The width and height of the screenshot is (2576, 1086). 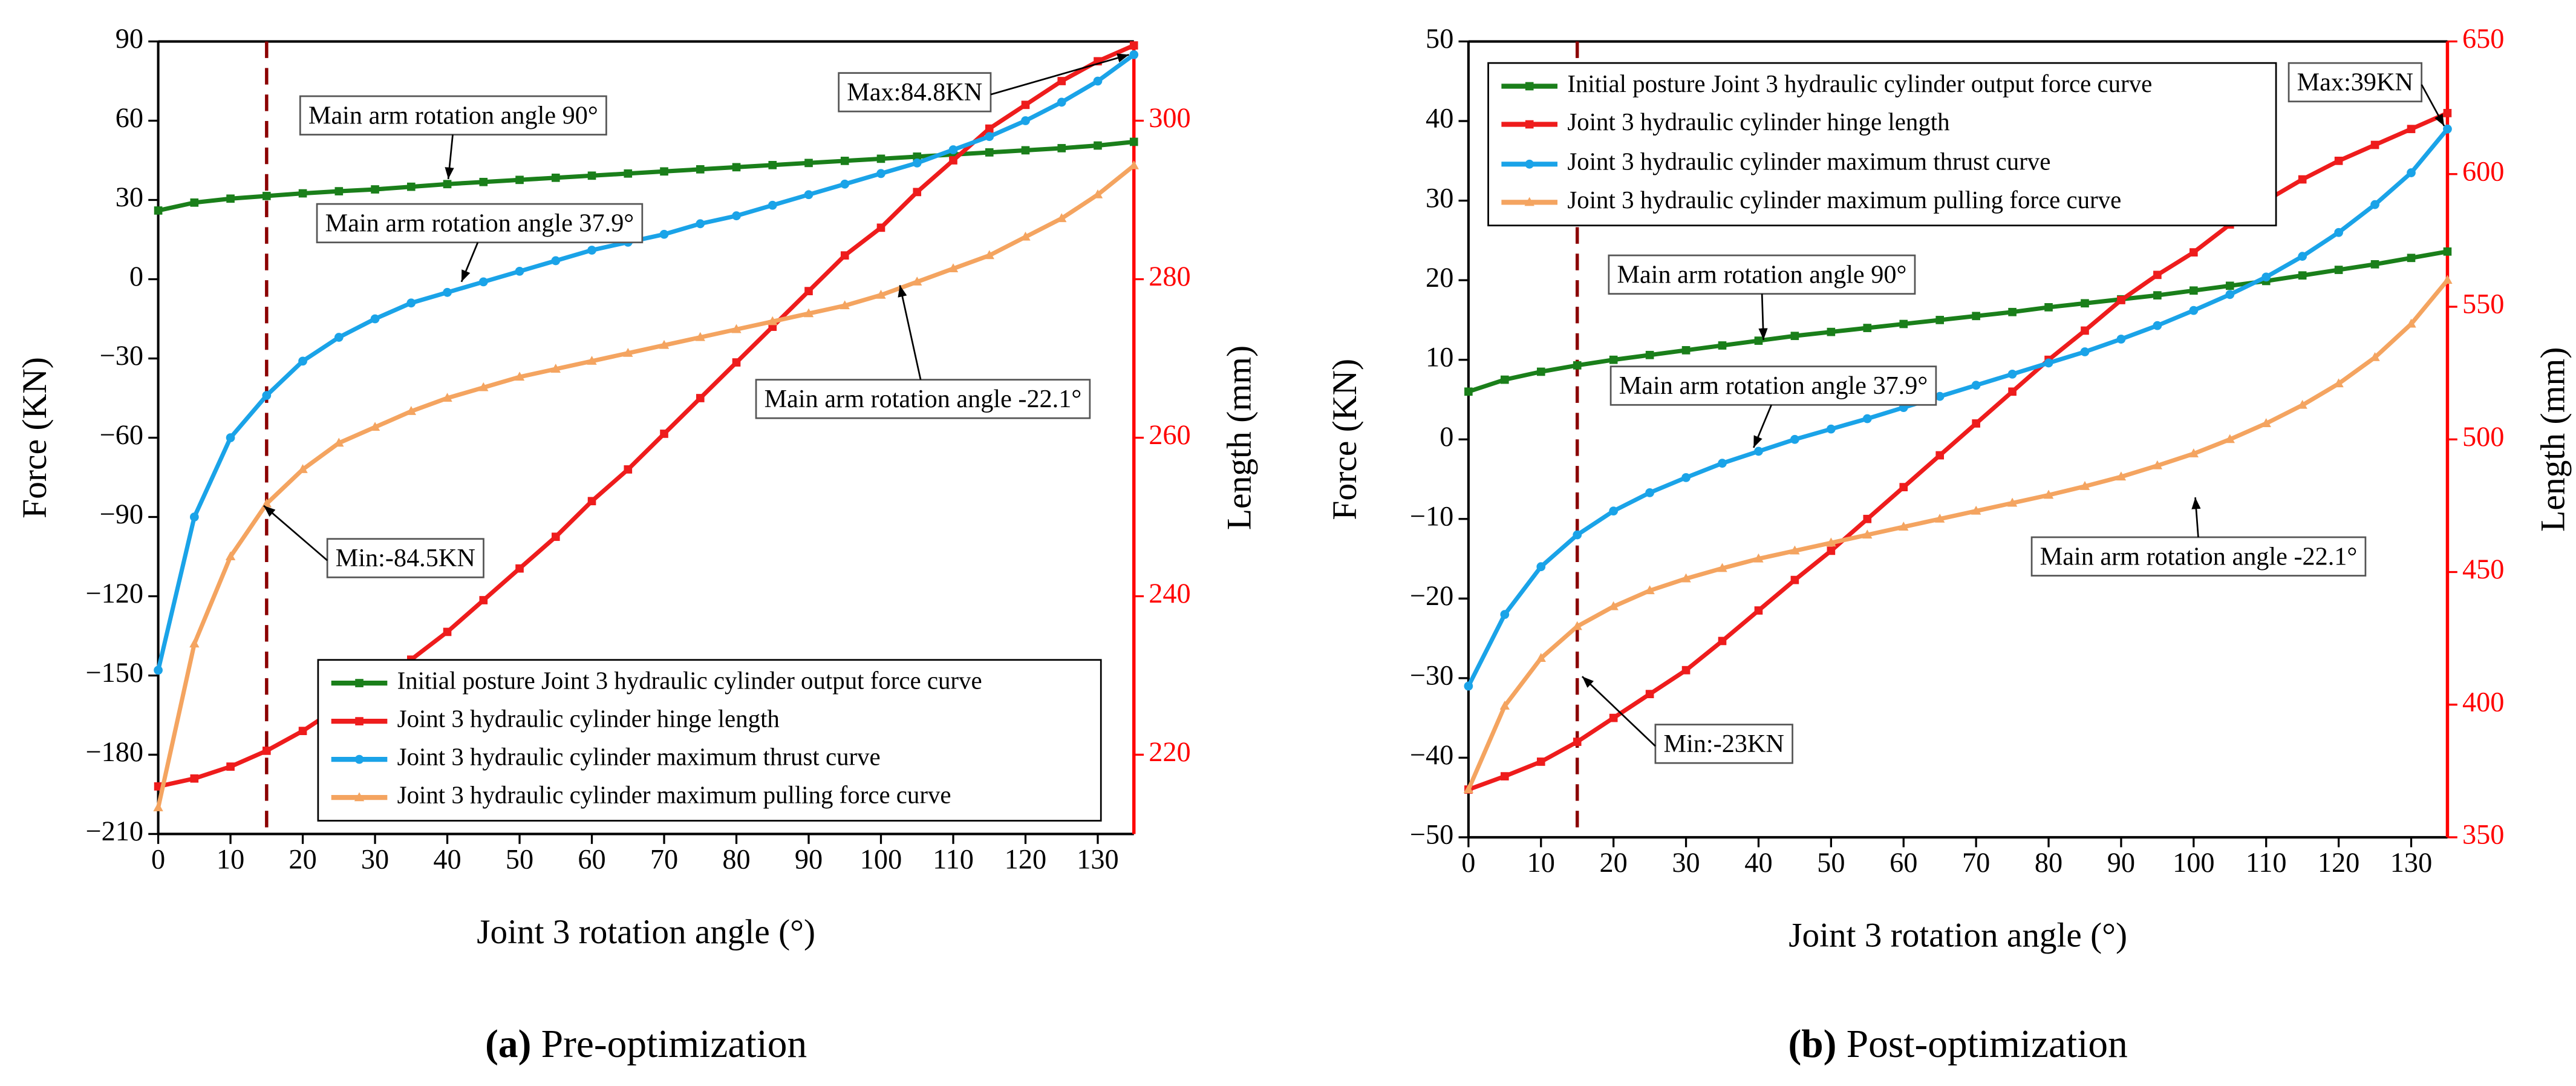 I want to click on annotation-text: Max:84.8KN, so click(x=914, y=92).